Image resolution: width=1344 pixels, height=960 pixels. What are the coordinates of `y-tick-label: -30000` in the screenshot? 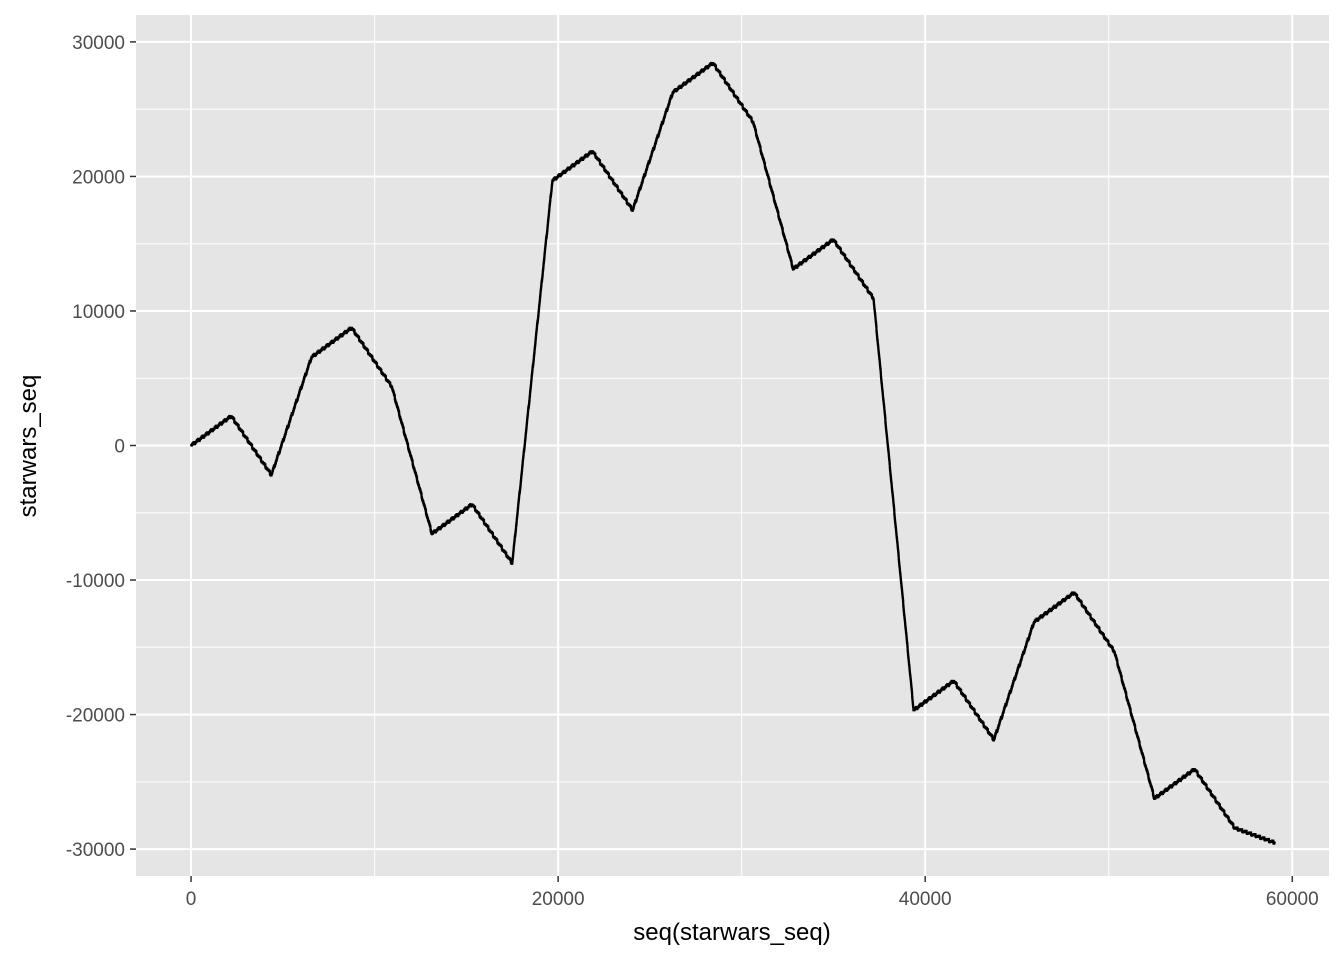 It's located at (95, 850).